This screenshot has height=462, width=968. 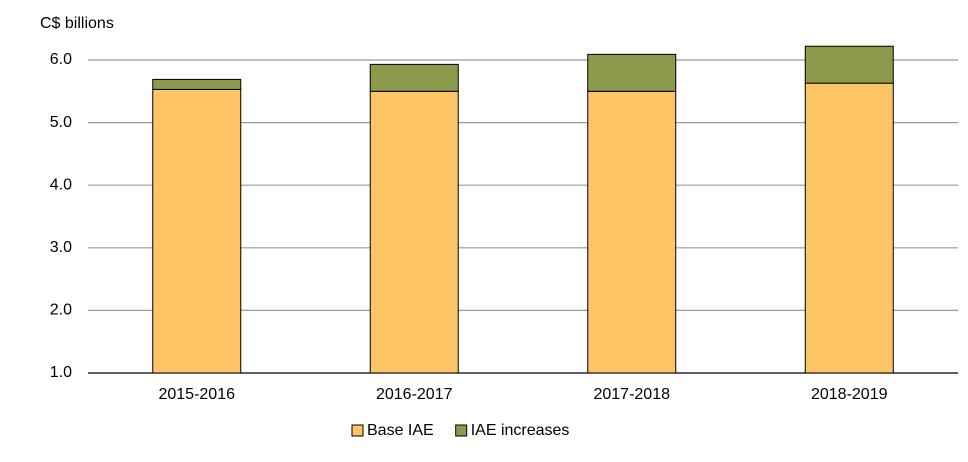 I want to click on y-tick-label: 6.0, so click(x=61, y=59).